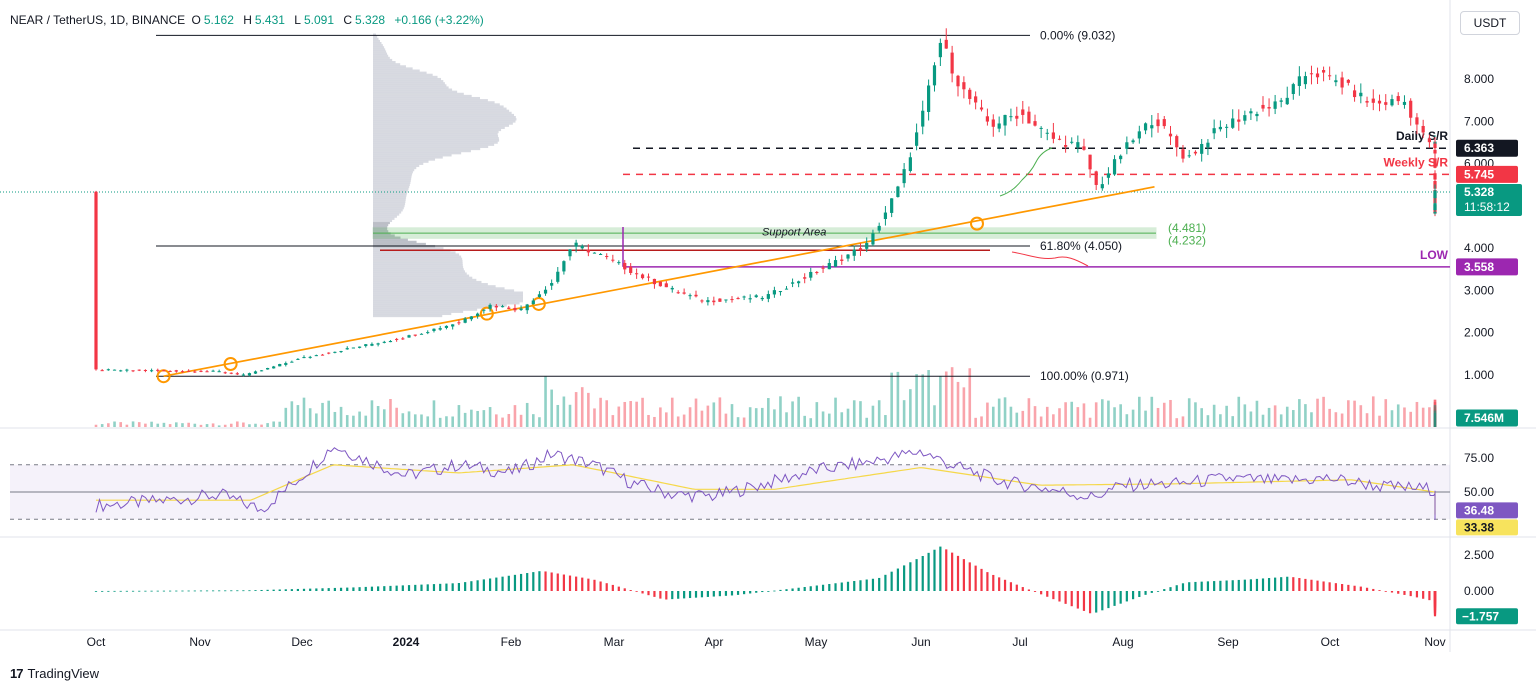 This screenshot has height=693, width=1536. Describe the element at coordinates (1479, 174) in the screenshot. I see `weekly-sr-price-tag-text: 5.745` at that location.